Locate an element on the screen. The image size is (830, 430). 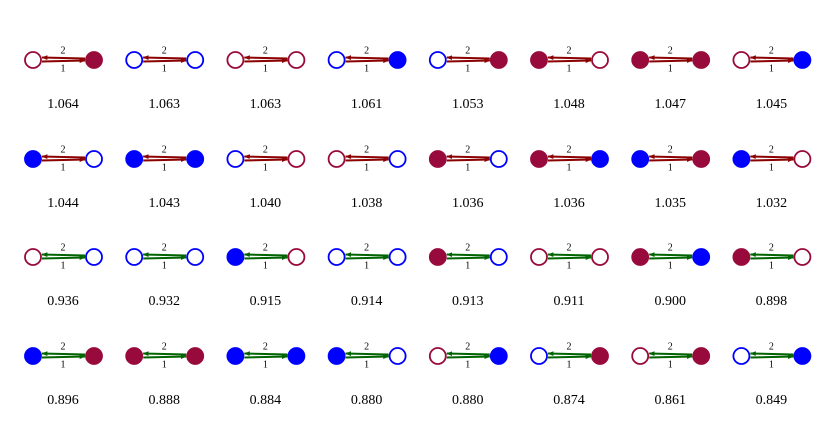
score: 1.035 is located at coordinates (670, 203).